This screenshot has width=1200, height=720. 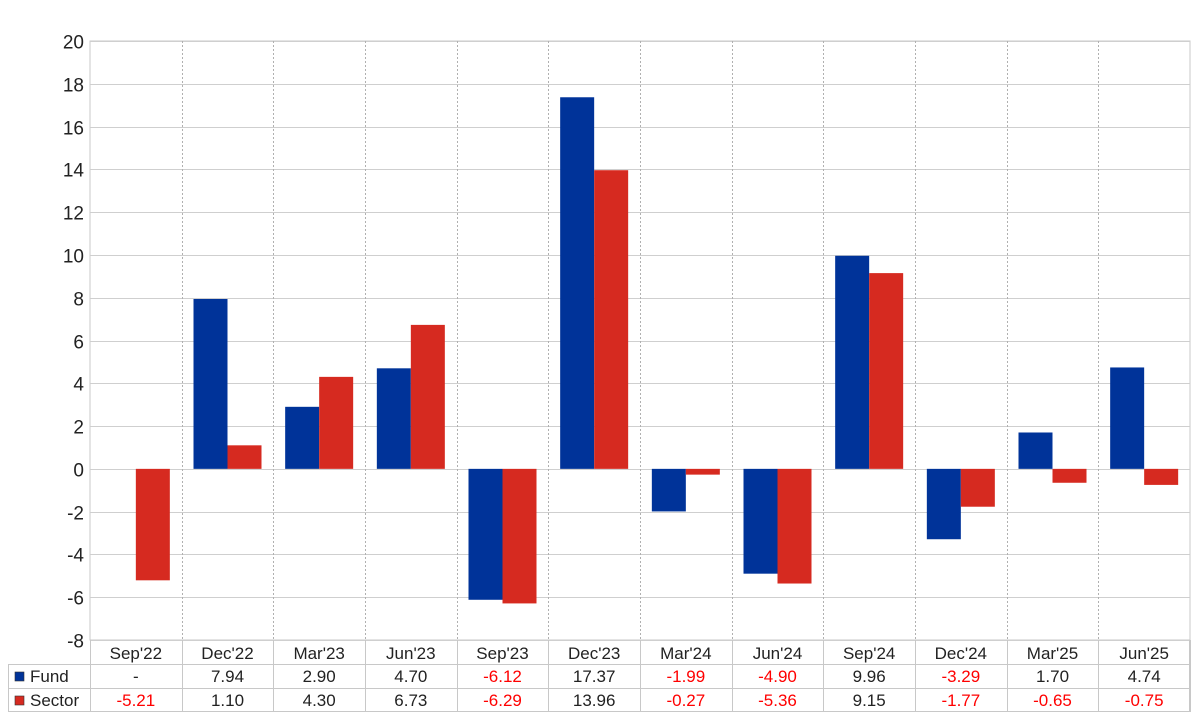 What do you see at coordinates (1052, 653) in the screenshot?
I see `x-category-label: Mar'25` at bounding box center [1052, 653].